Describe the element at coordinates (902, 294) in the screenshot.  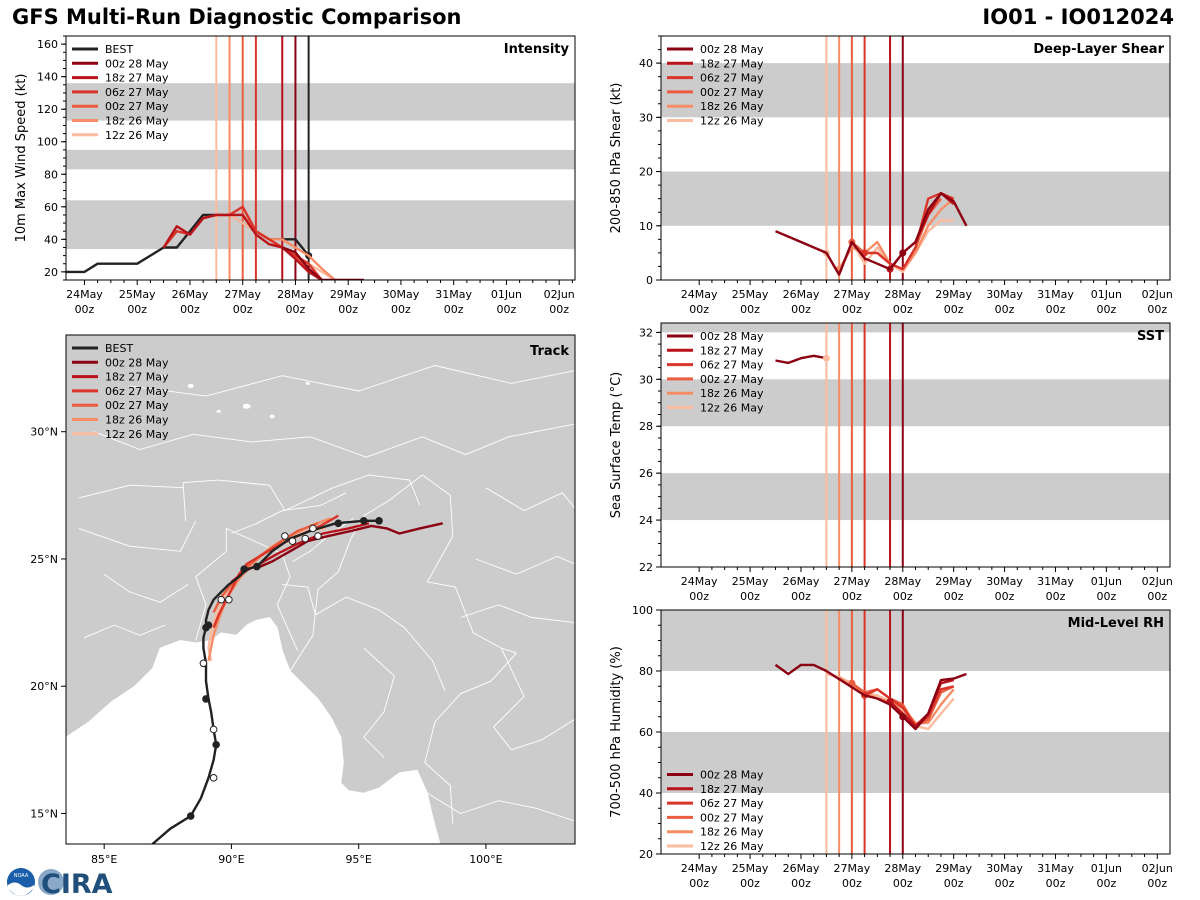
I see `shear-x-tick-label: 28May` at that location.